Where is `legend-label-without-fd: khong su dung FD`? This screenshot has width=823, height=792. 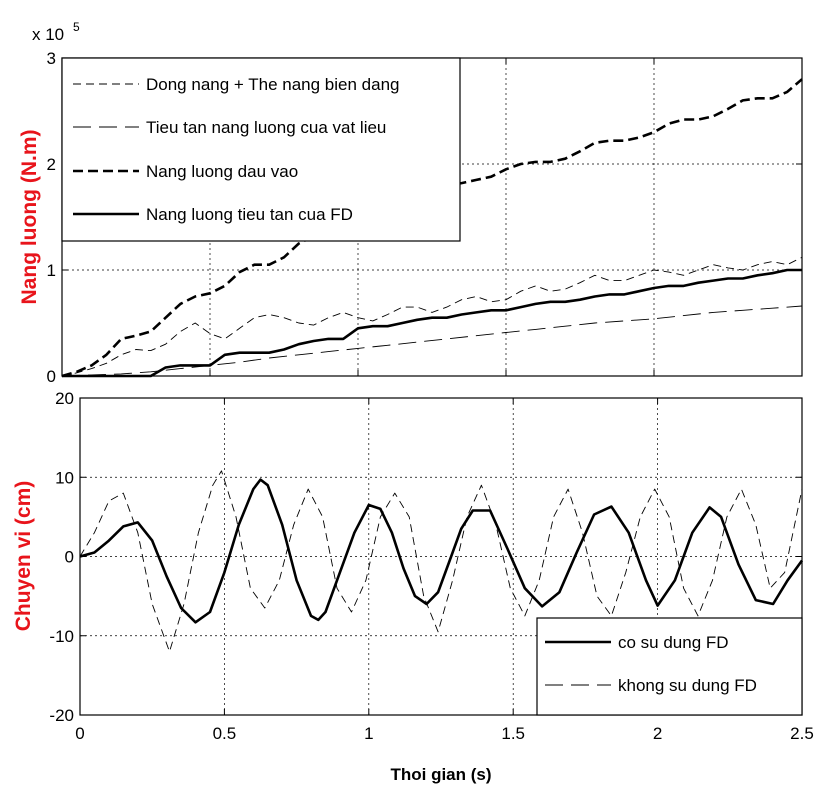 legend-label-without-fd: khong su dung FD is located at coordinates (687, 685).